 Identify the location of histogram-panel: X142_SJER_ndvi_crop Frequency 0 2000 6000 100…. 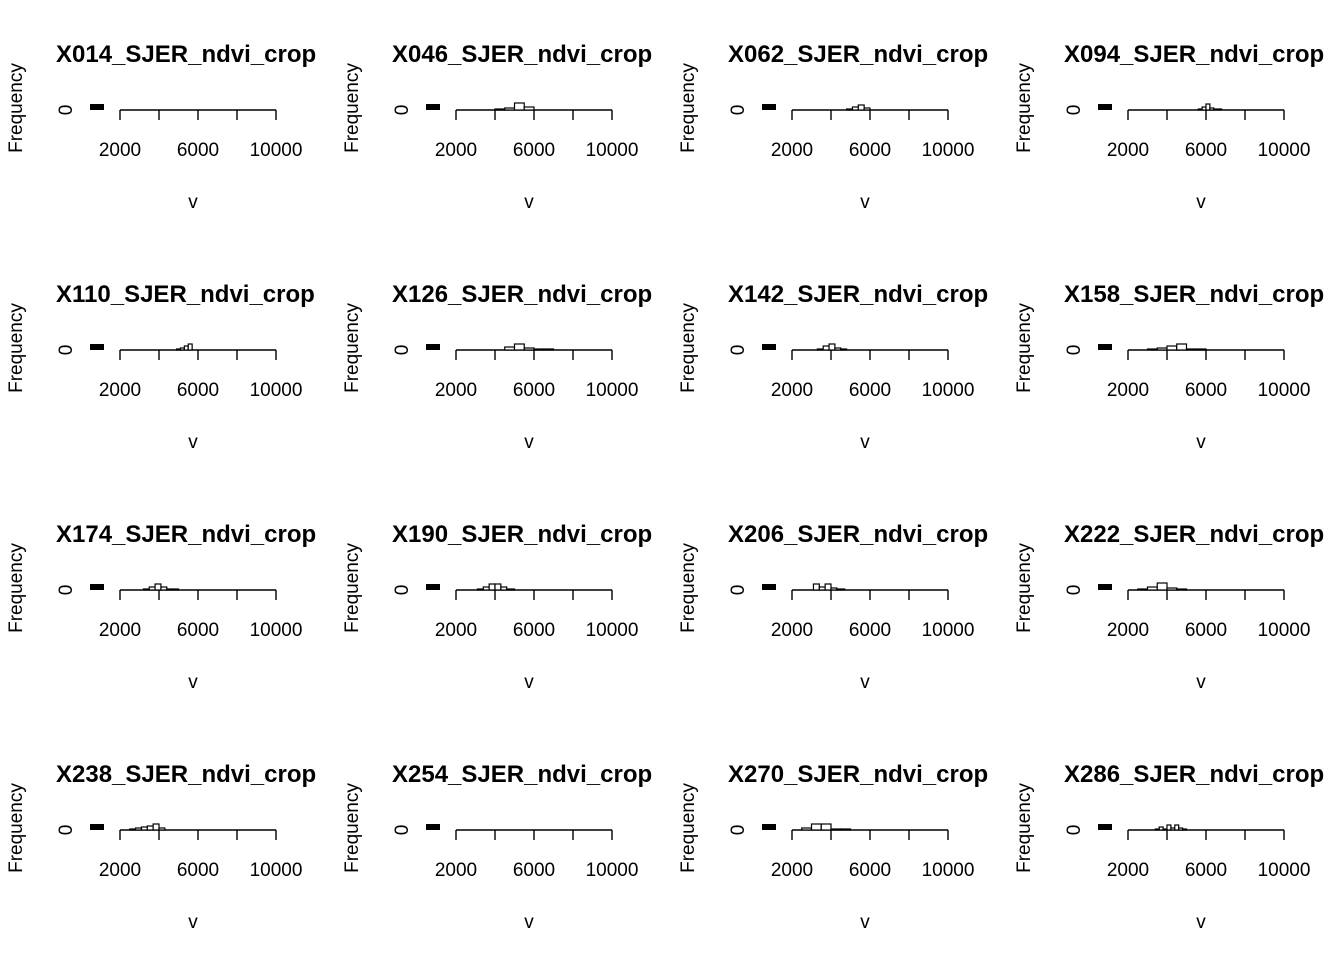
(840, 360).